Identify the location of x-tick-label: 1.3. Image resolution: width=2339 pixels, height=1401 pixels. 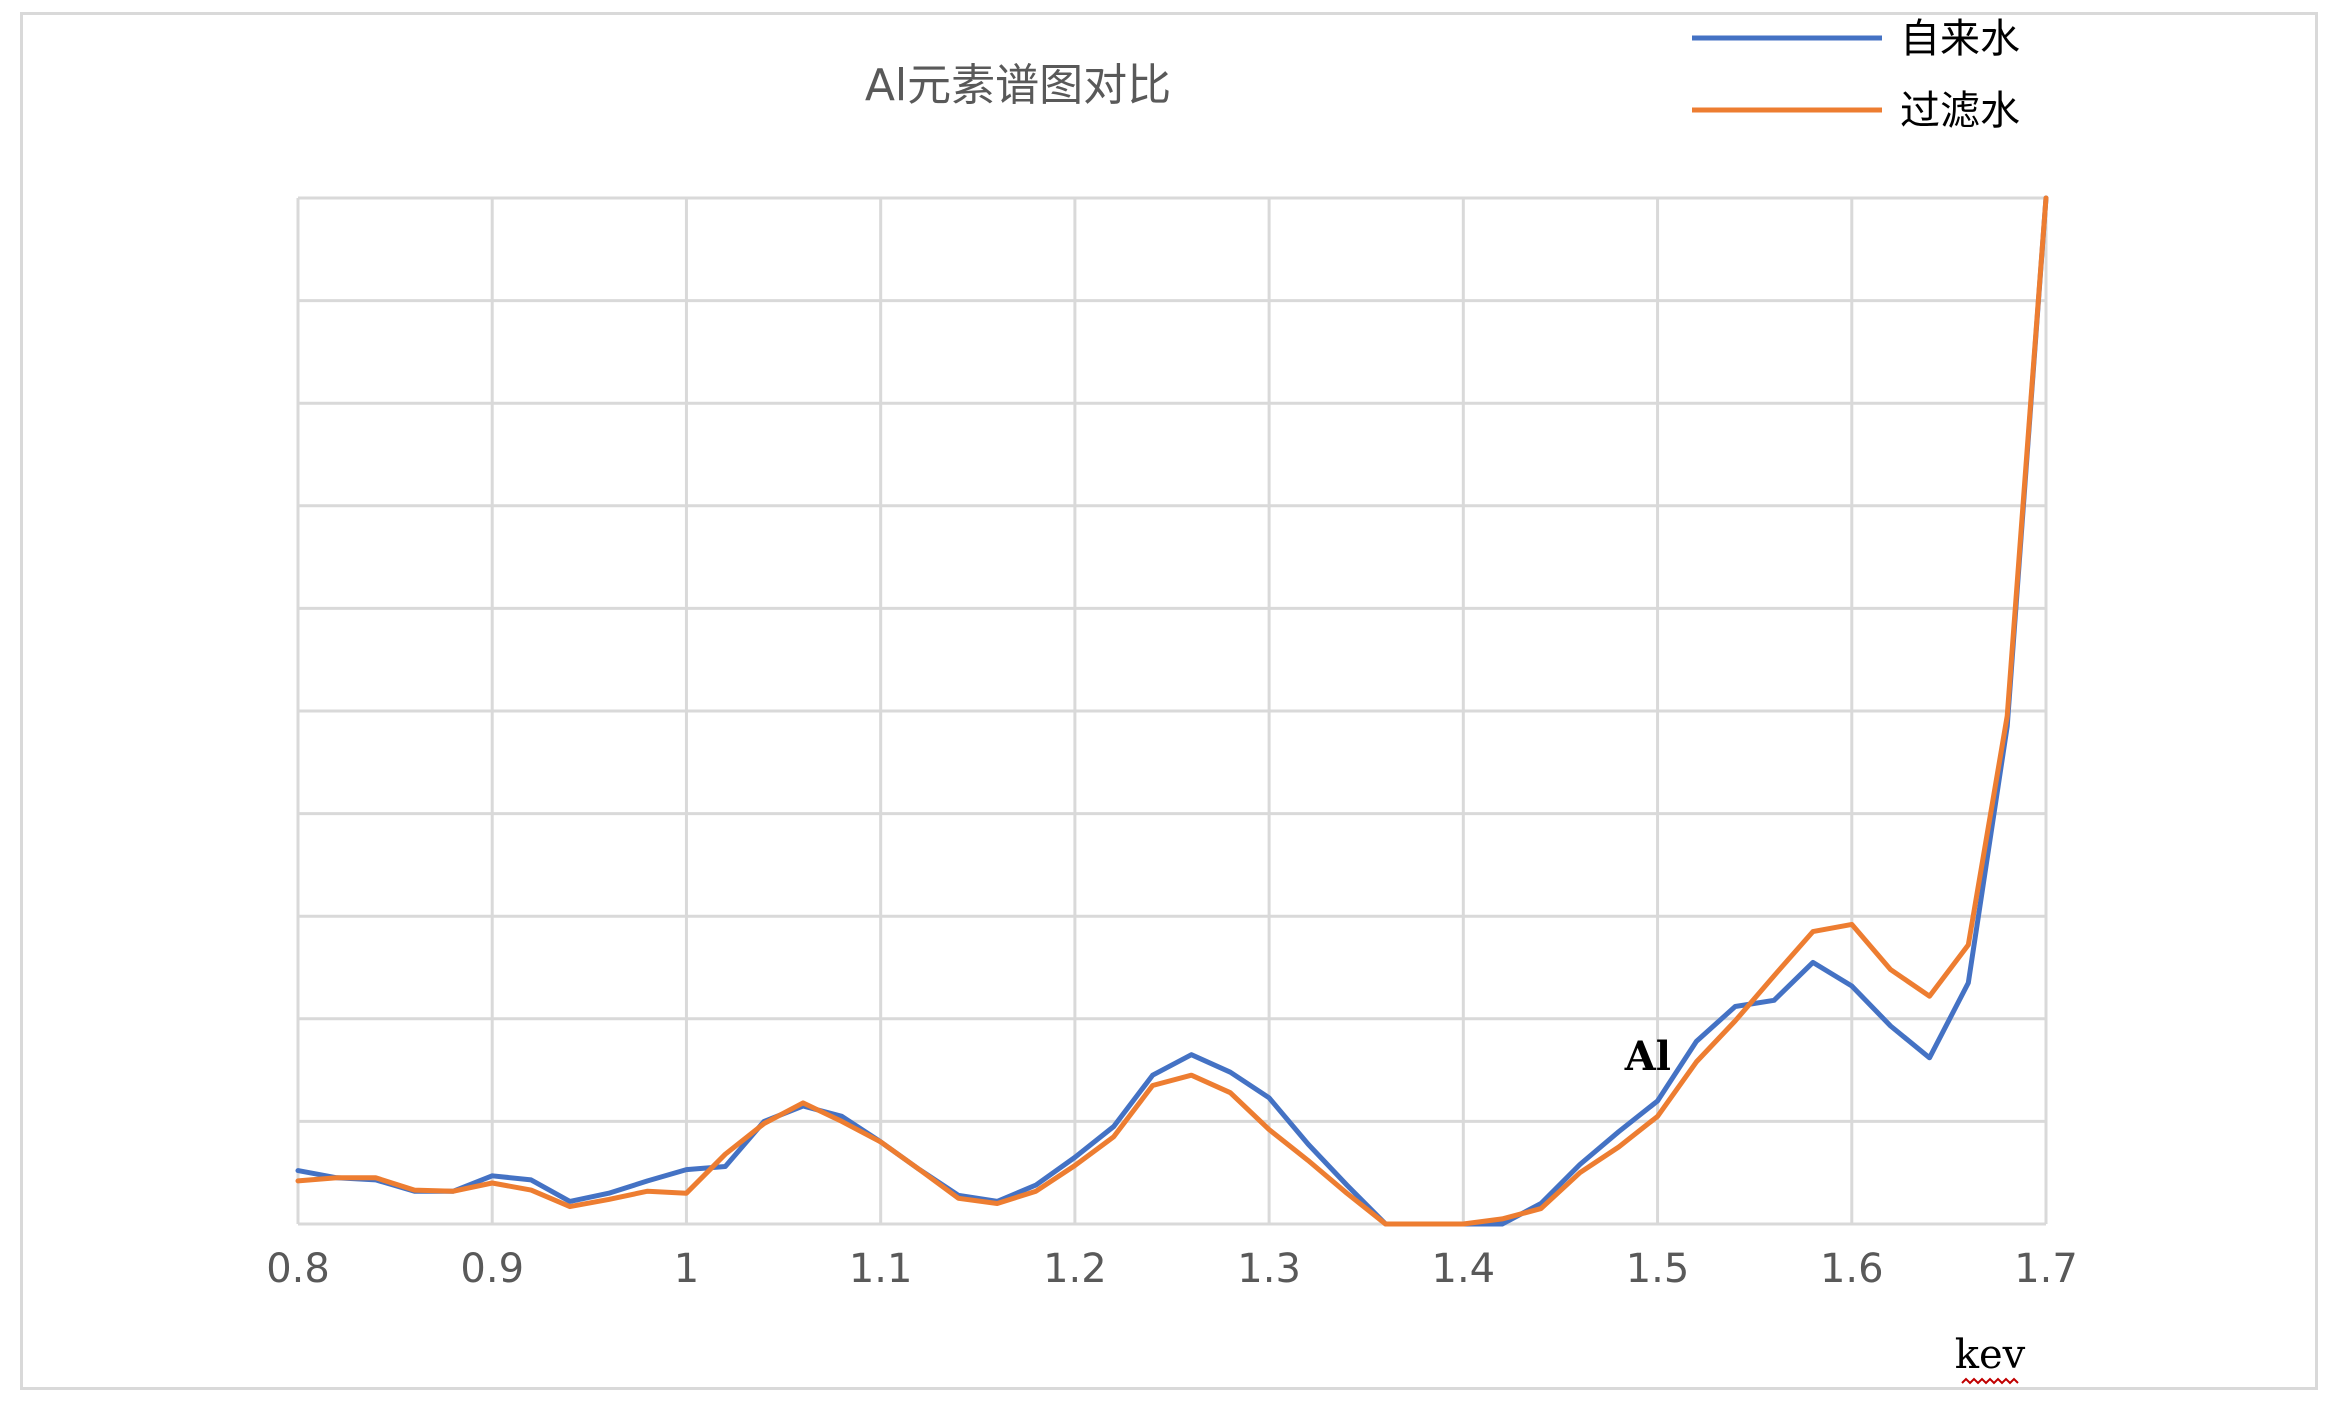
(1269, 1269).